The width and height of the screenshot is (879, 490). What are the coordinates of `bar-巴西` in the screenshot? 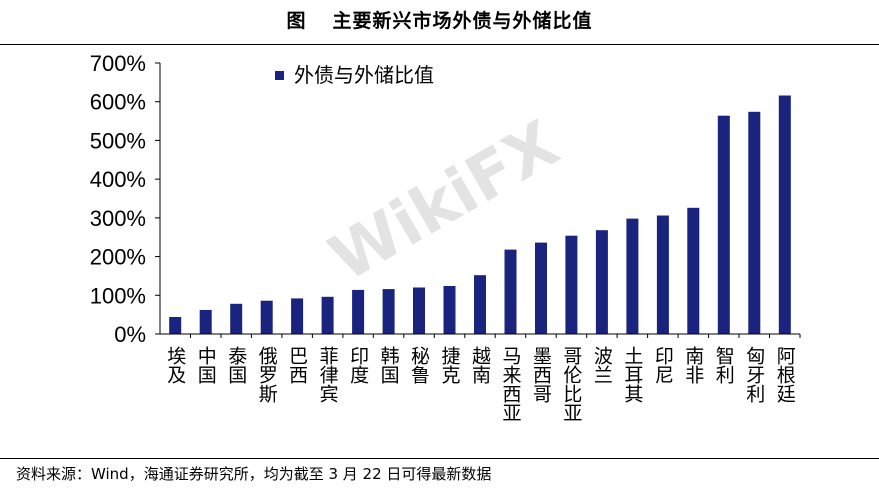 It's located at (297, 316).